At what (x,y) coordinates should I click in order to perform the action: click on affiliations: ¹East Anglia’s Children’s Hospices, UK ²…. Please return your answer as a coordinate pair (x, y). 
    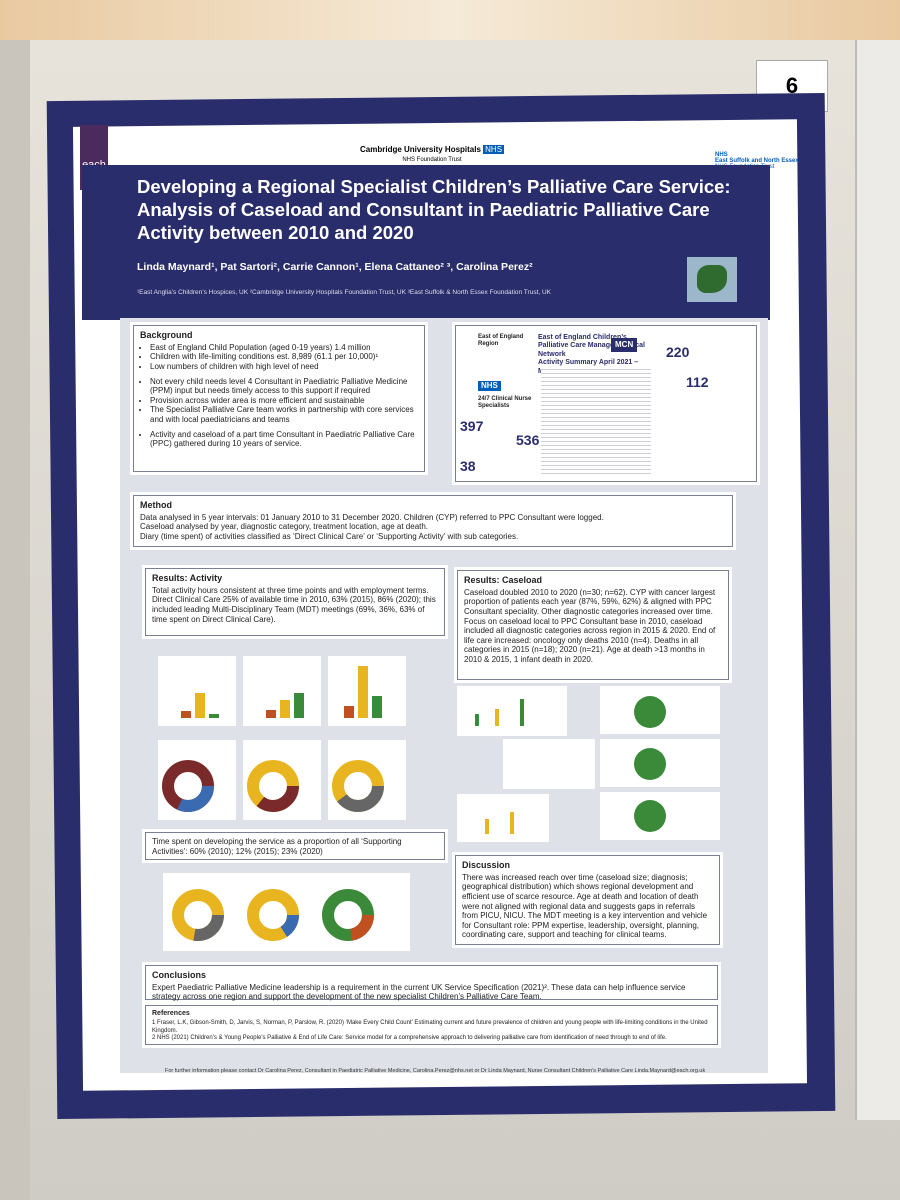
    Looking at the image, I should click on (344, 292).